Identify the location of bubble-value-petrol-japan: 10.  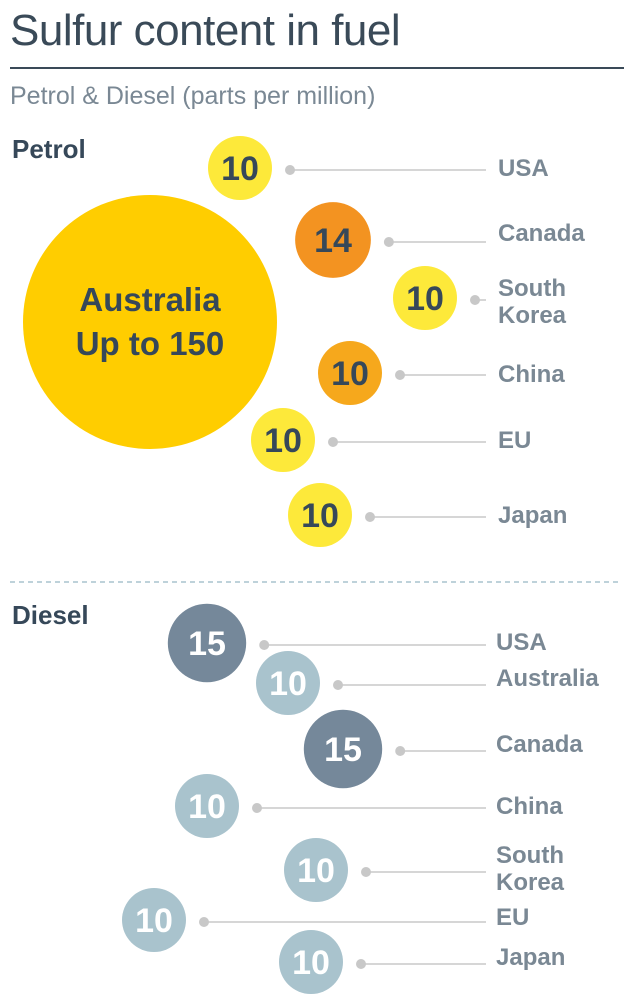
(320, 516).